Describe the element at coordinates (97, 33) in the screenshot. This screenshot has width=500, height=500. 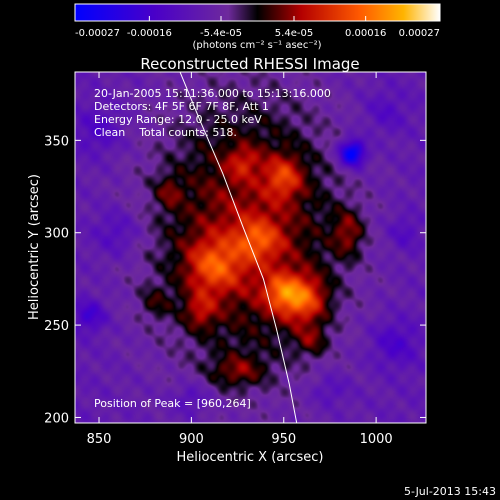
I see `colorbar-tick-label: -0.00027` at that location.